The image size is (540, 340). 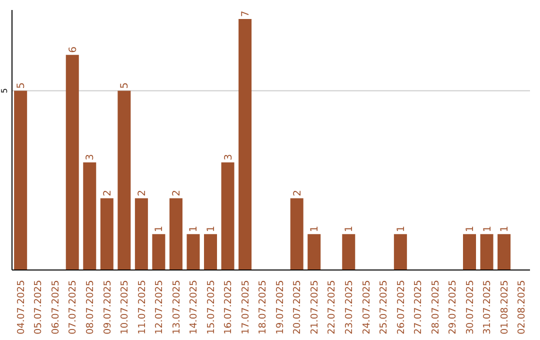 I want to click on x-tick-label: 14.07.2025, so click(x=194, y=307).